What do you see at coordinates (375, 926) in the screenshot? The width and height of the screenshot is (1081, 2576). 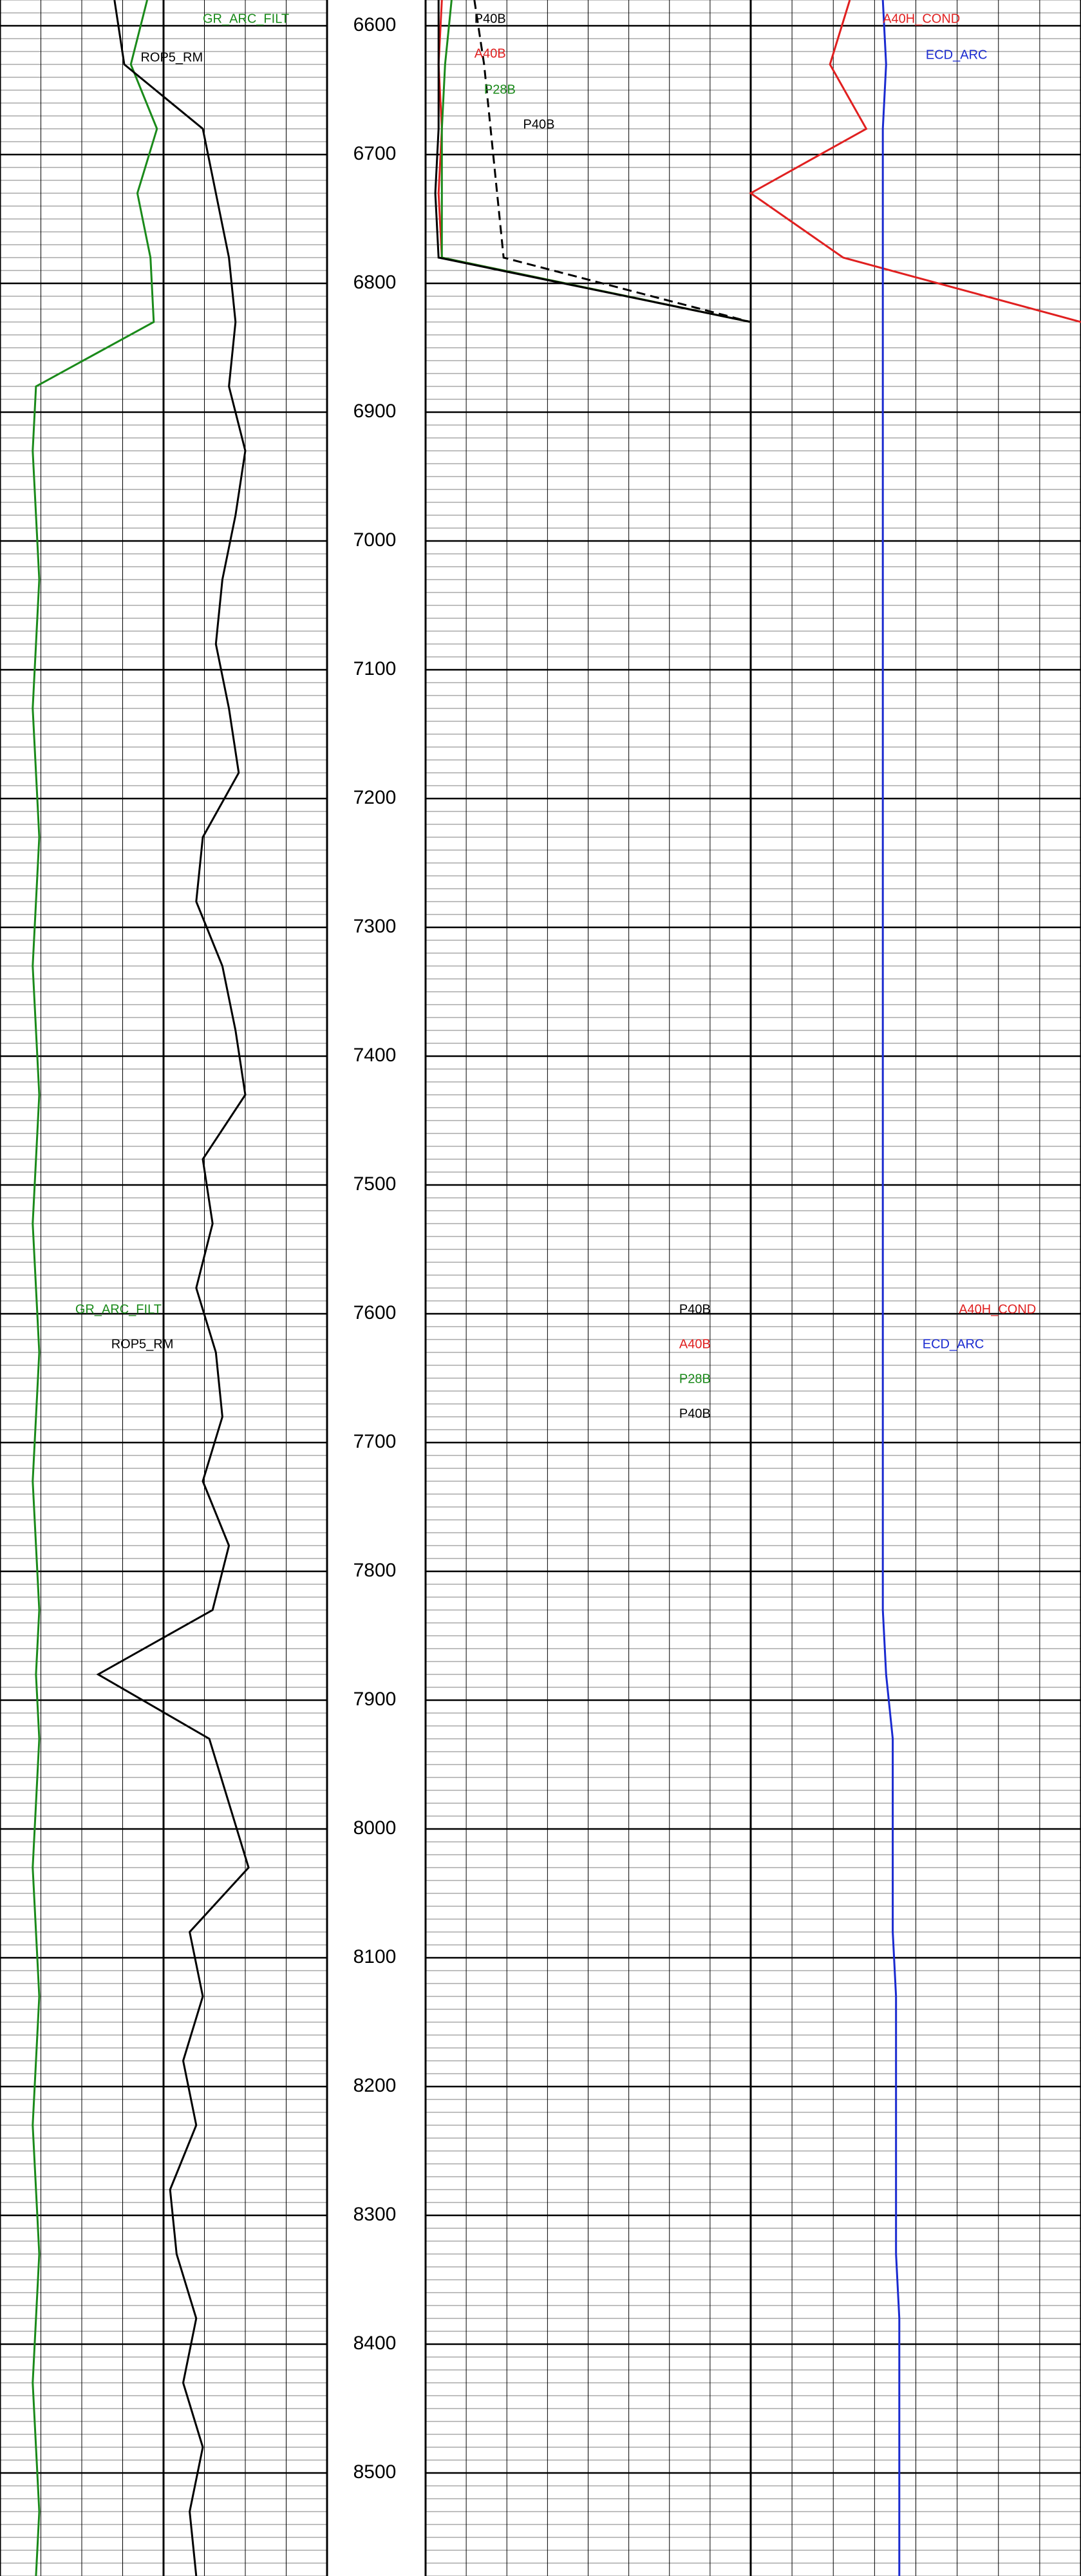 I see `depth-label: 7300` at bounding box center [375, 926].